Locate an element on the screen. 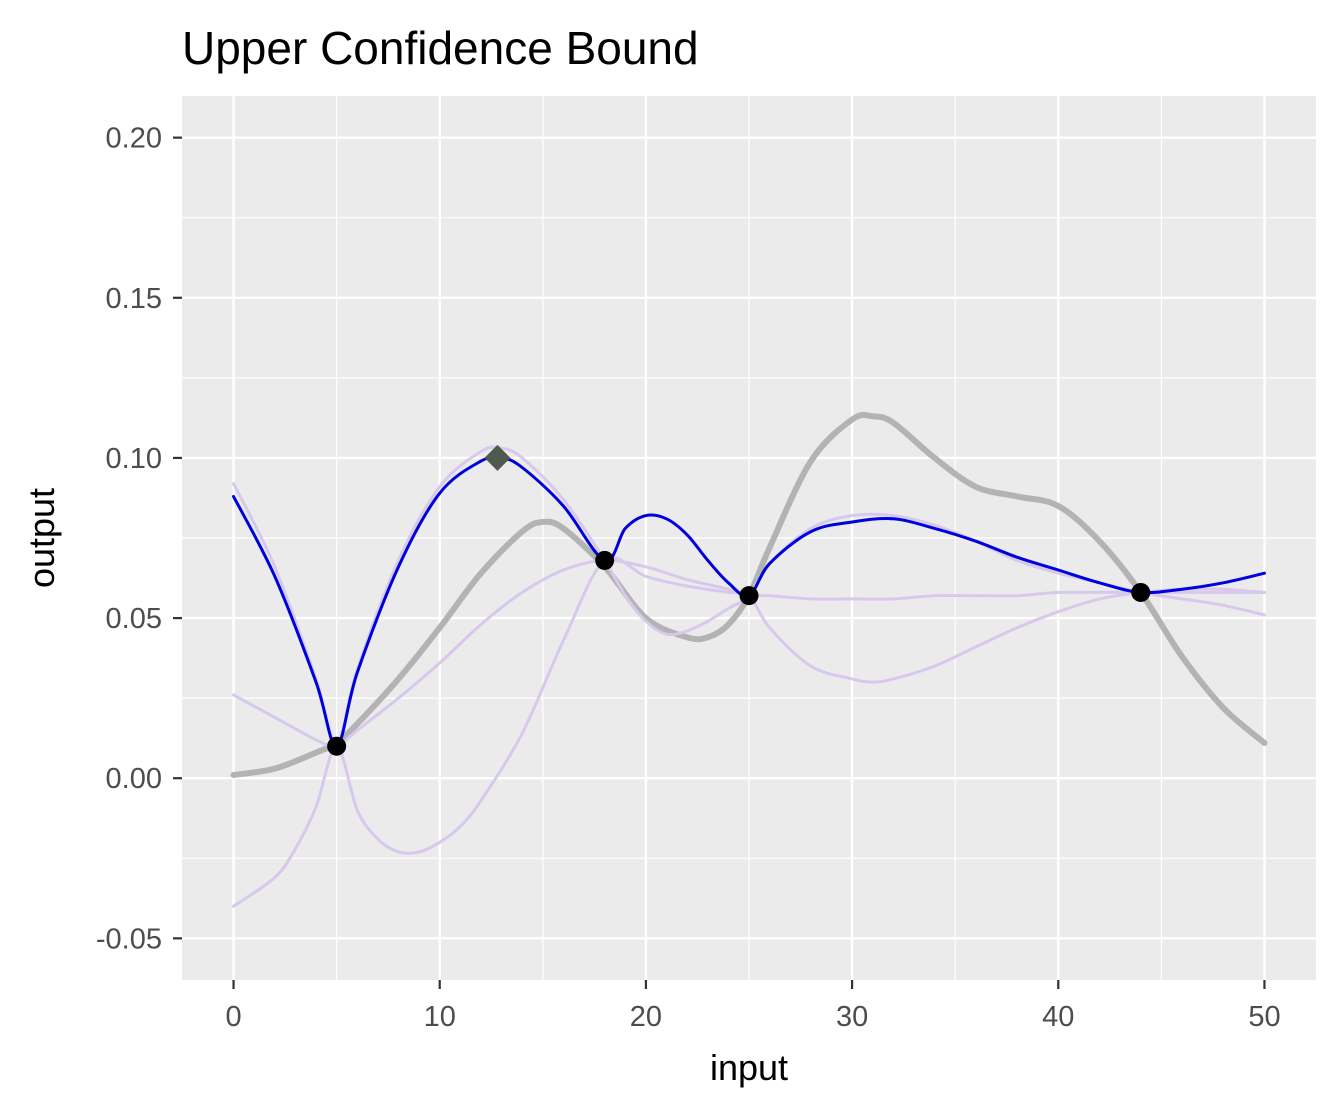 Image resolution: width=1340 pixels, height=1112 pixels. x-tick-label: 50 is located at coordinates (1264, 1017).